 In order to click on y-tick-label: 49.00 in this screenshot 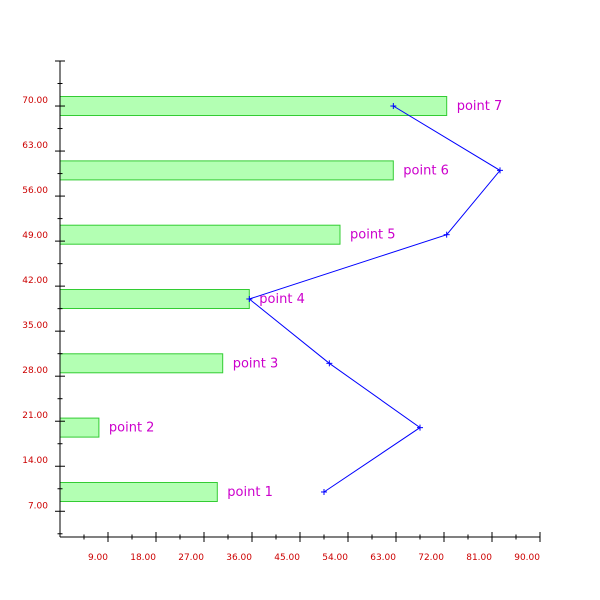, I will do `click(35, 236)`.